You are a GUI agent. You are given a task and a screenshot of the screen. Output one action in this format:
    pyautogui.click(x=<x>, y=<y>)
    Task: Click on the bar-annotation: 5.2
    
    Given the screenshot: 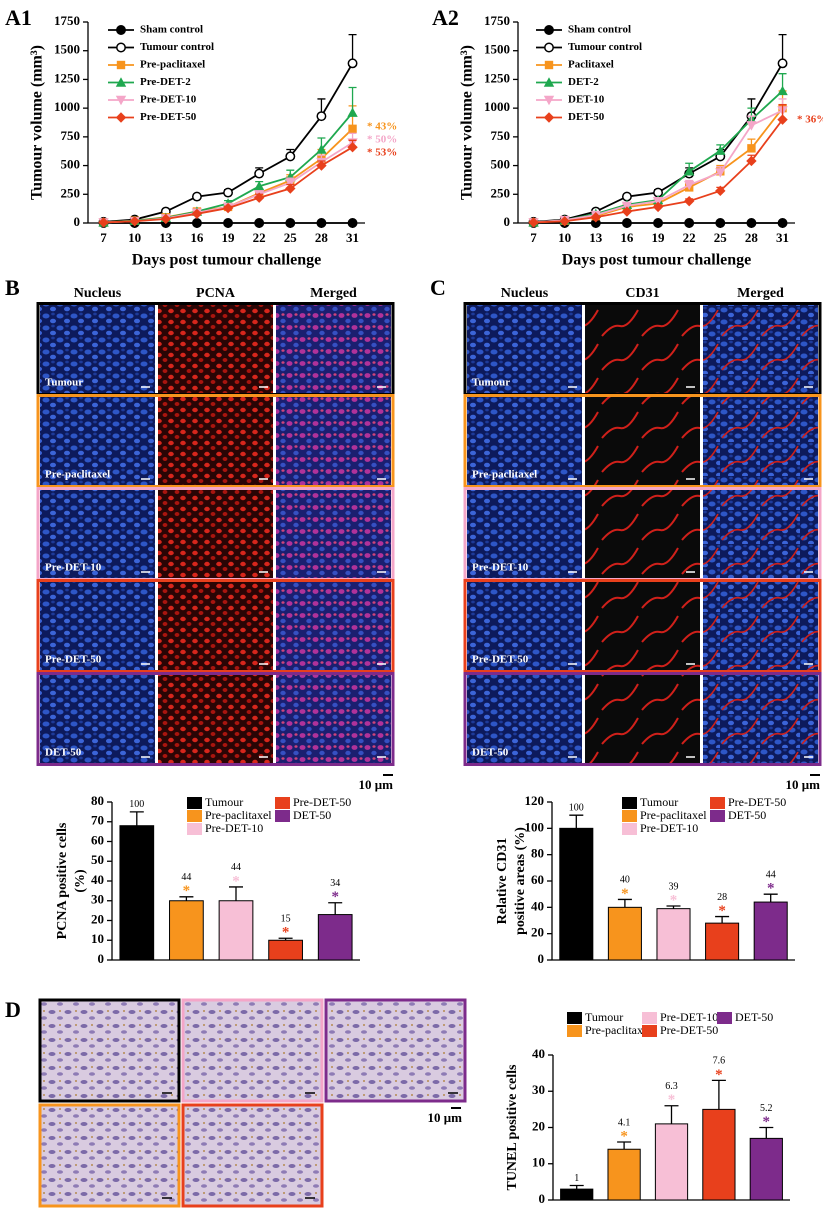 What is the action you would take?
    pyautogui.click(x=766, y=1108)
    